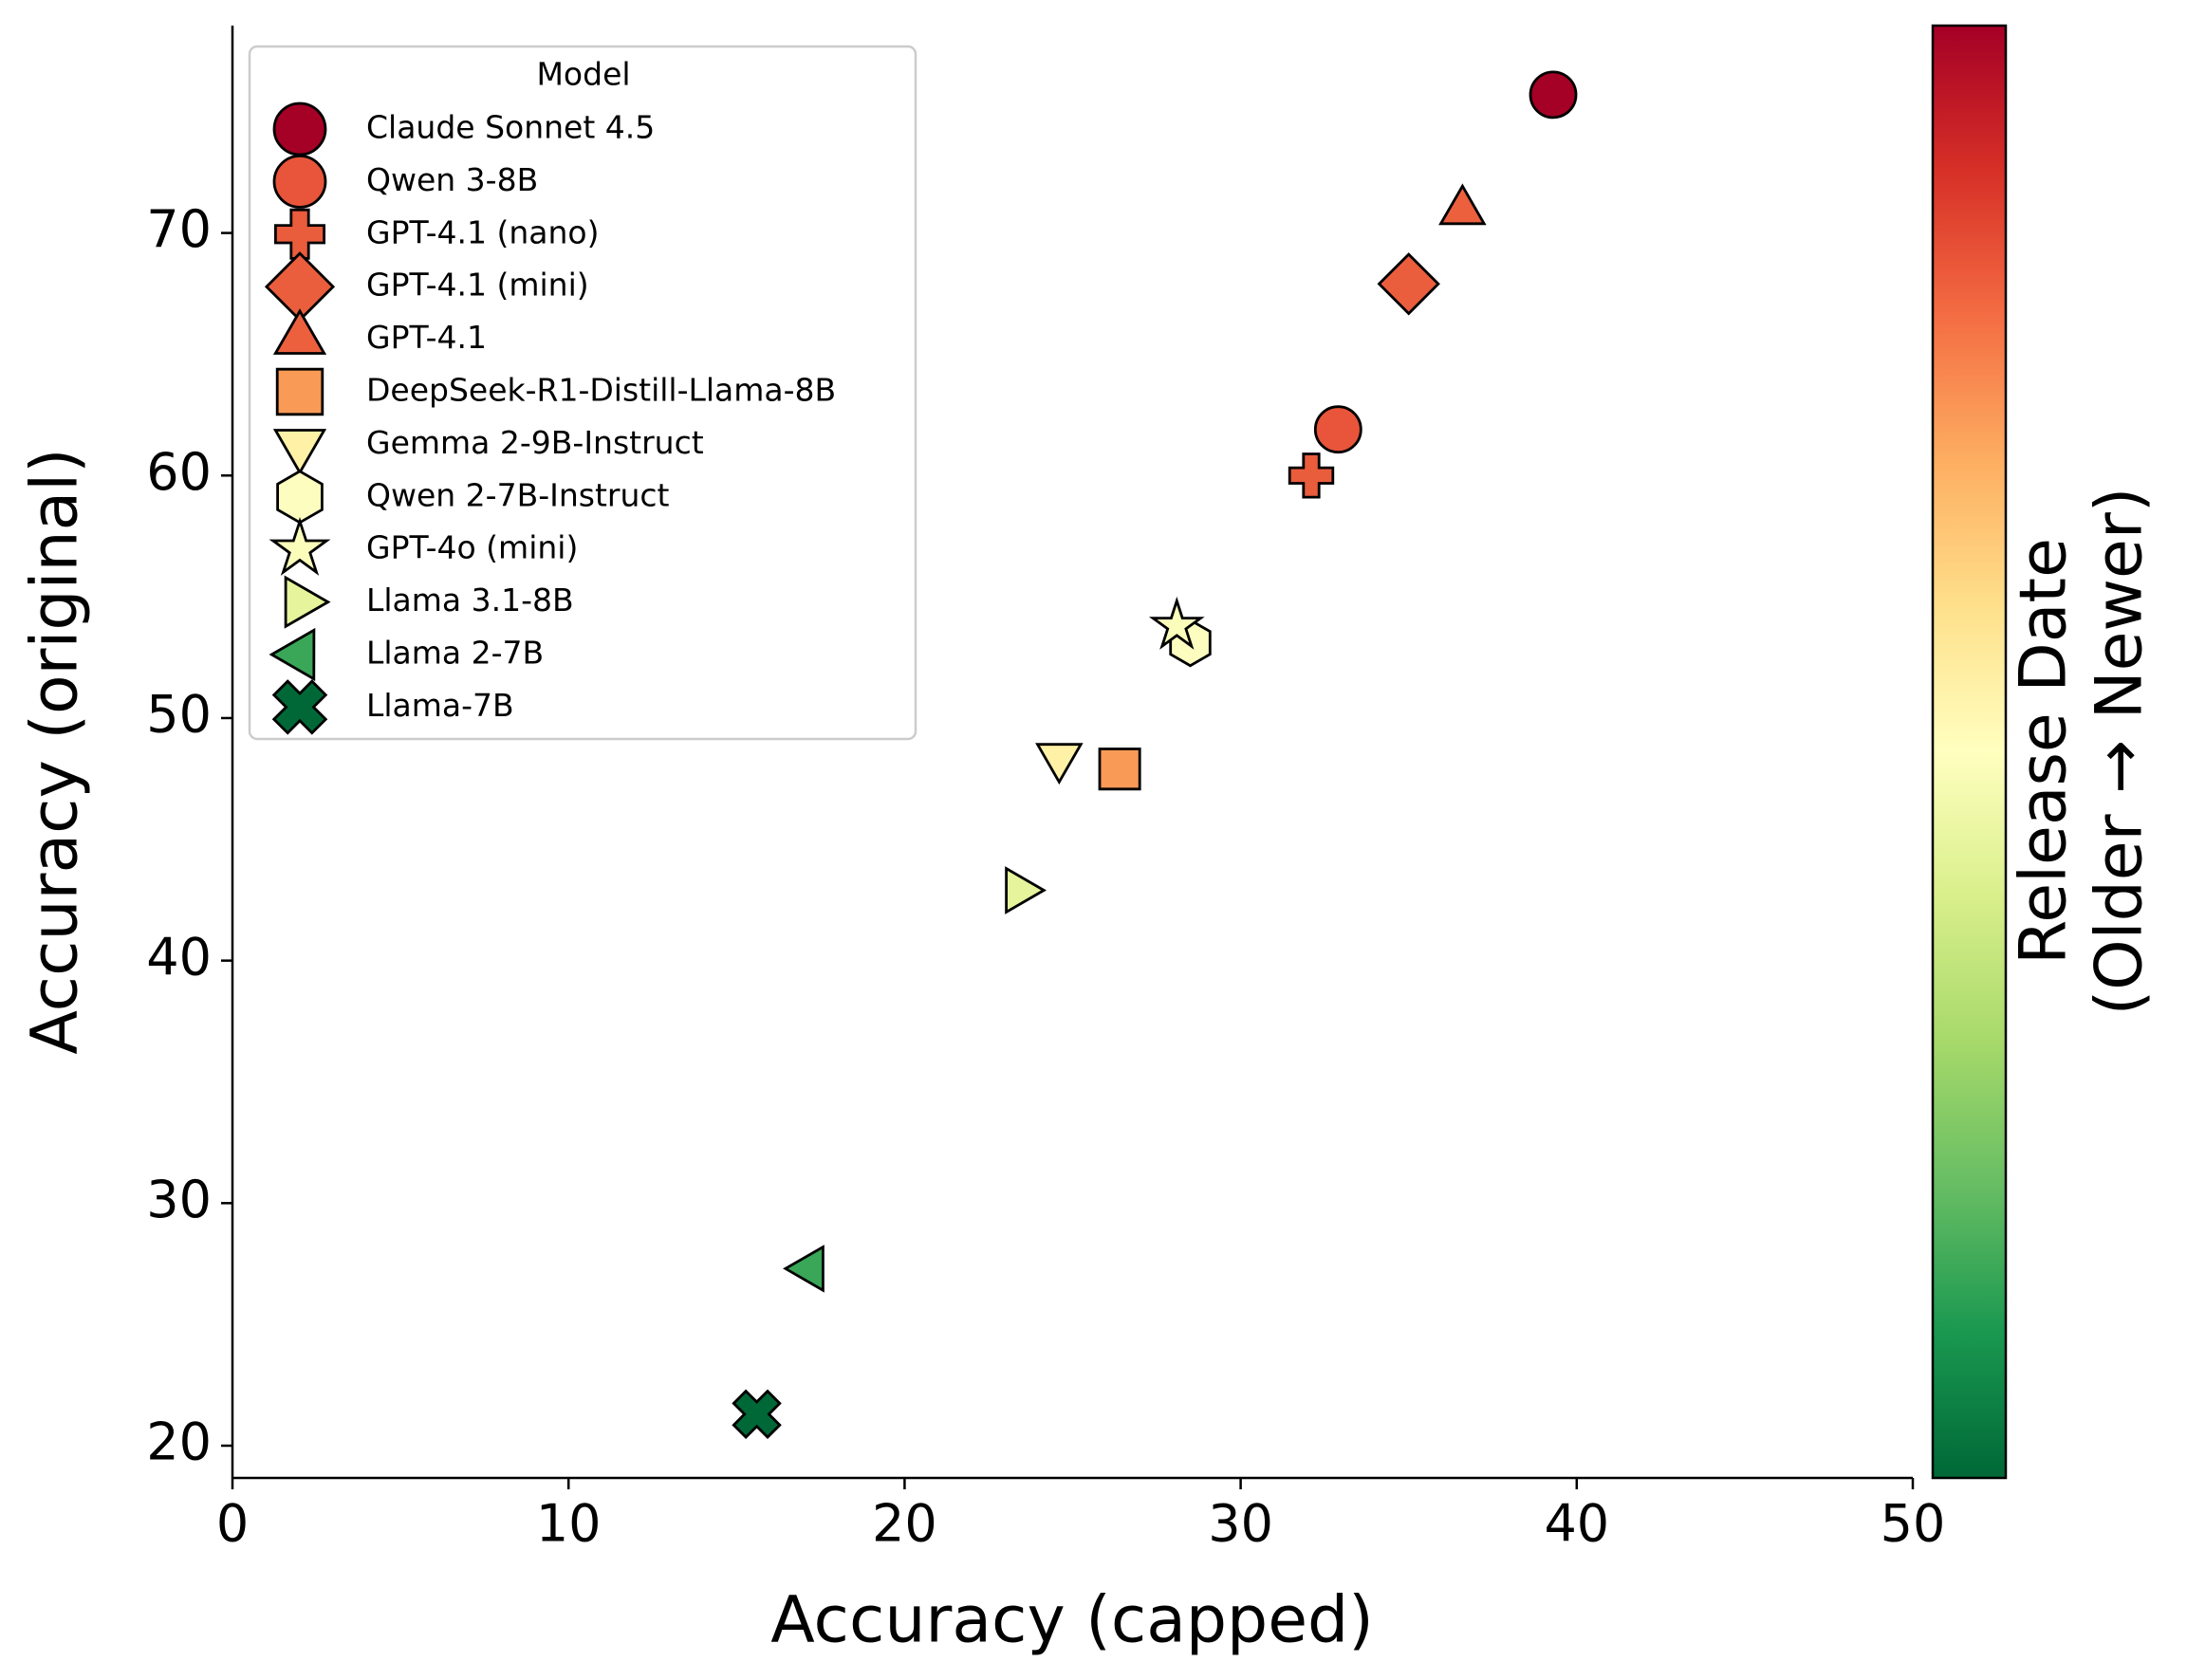 The width and height of the screenshot is (2187, 1680). What do you see at coordinates (179, 1199) in the screenshot?
I see `y-tick-label: 30` at bounding box center [179, 1199].